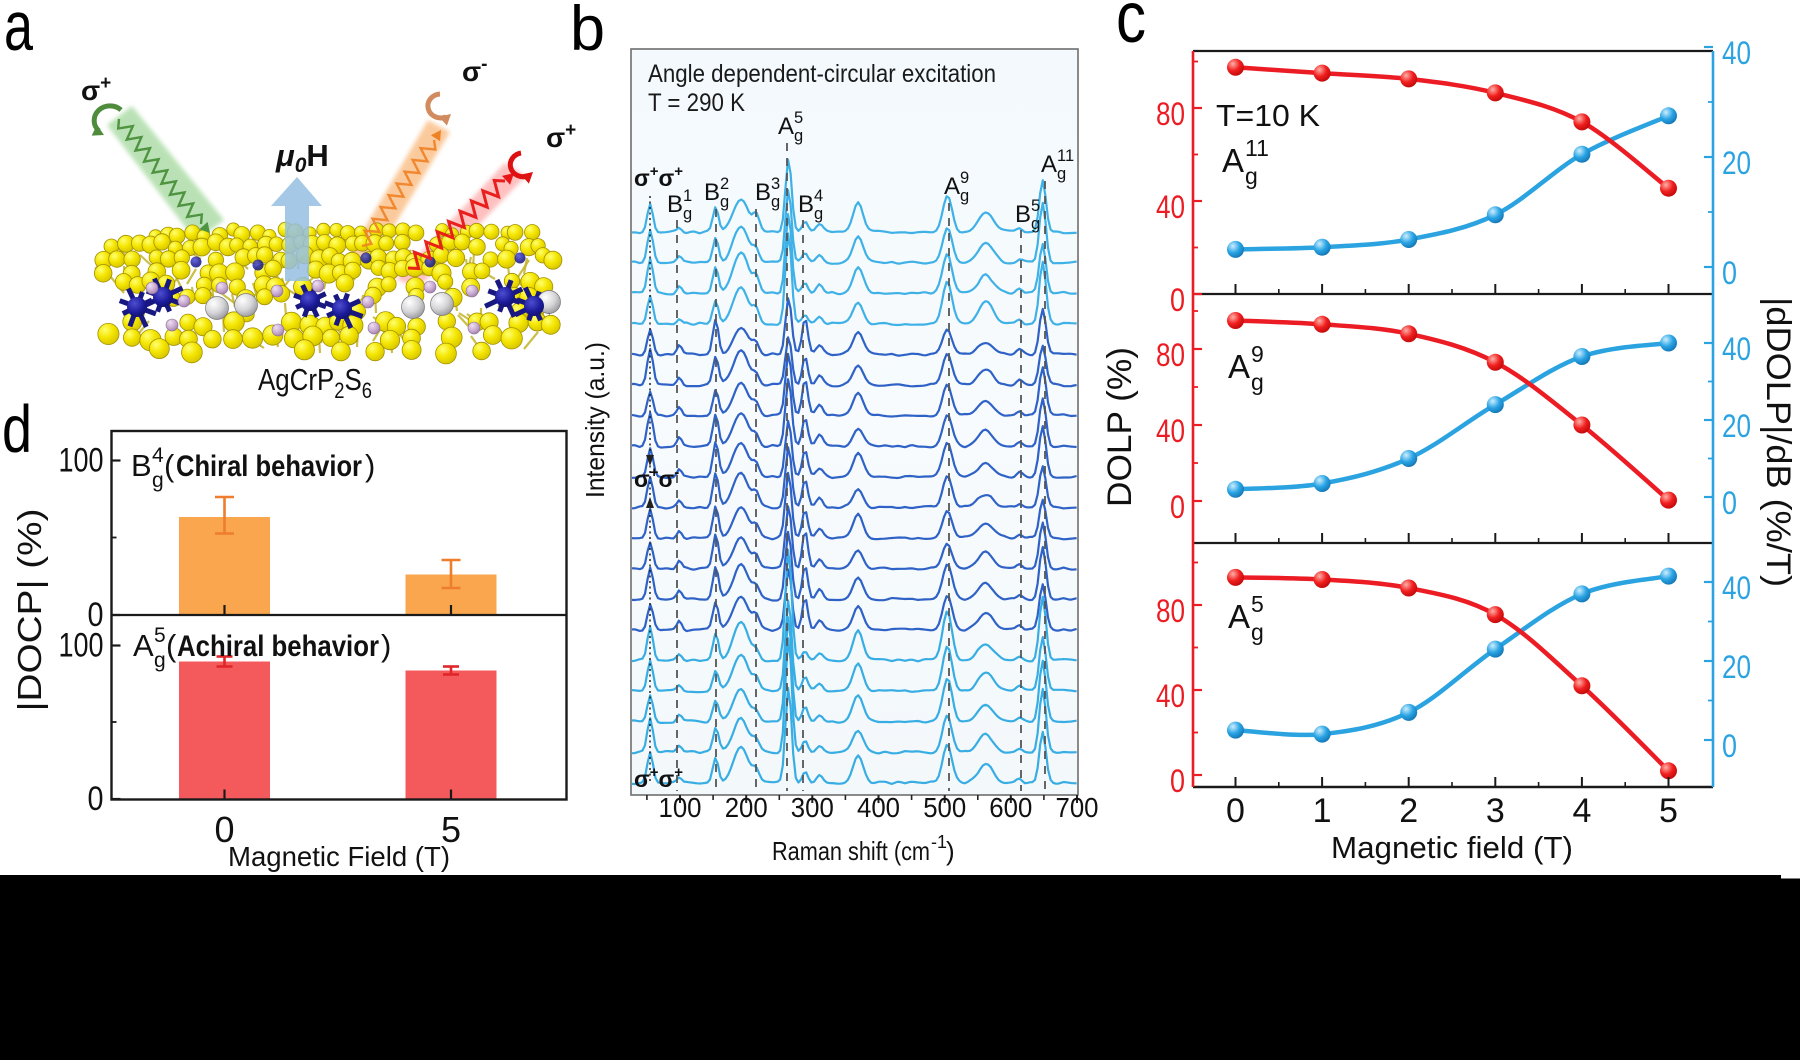 The width and height of the screenshot is (1800, 1060). I want to click on svg-text: |DOCP| (%), so click(29, 610).